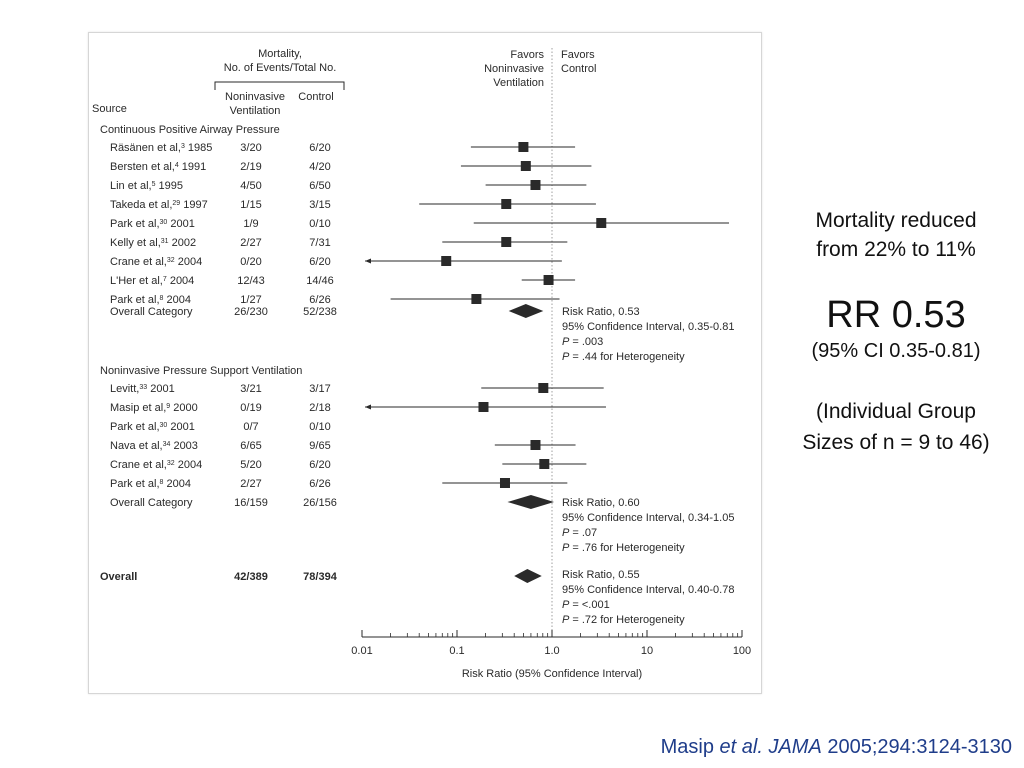 This screenshot has height=768, width=1024. Describe the element at coordinates (896, 249) in the screenshot. I see `summary-line-2: from 22% to 11%` at that location.